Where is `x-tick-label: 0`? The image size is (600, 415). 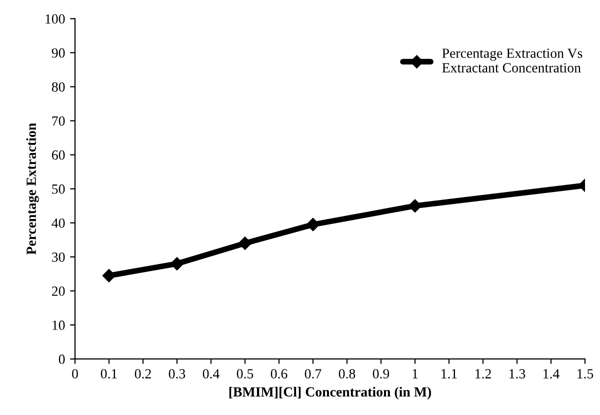 x-tick-label: 0 is located at coordinates (75, 373).